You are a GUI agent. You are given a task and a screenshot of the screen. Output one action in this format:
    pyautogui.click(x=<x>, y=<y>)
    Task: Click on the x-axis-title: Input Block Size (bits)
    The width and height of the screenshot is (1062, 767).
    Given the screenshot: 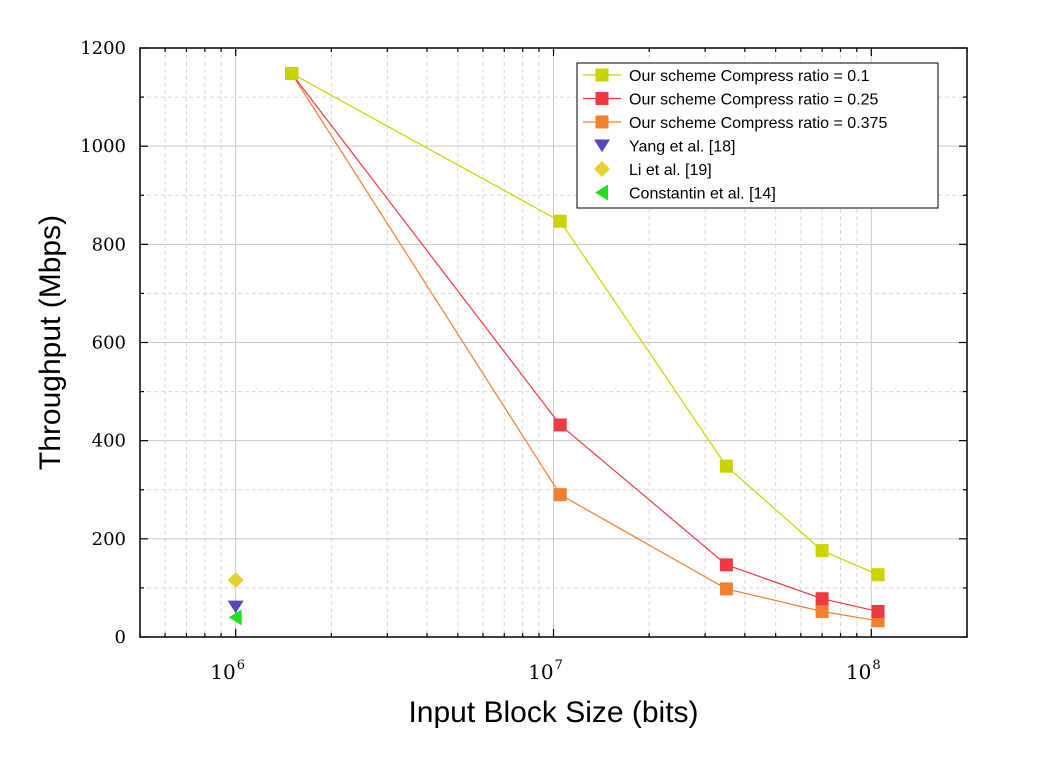 What is the action you would take?
    pyautogui.click(x=553, y=712)
    